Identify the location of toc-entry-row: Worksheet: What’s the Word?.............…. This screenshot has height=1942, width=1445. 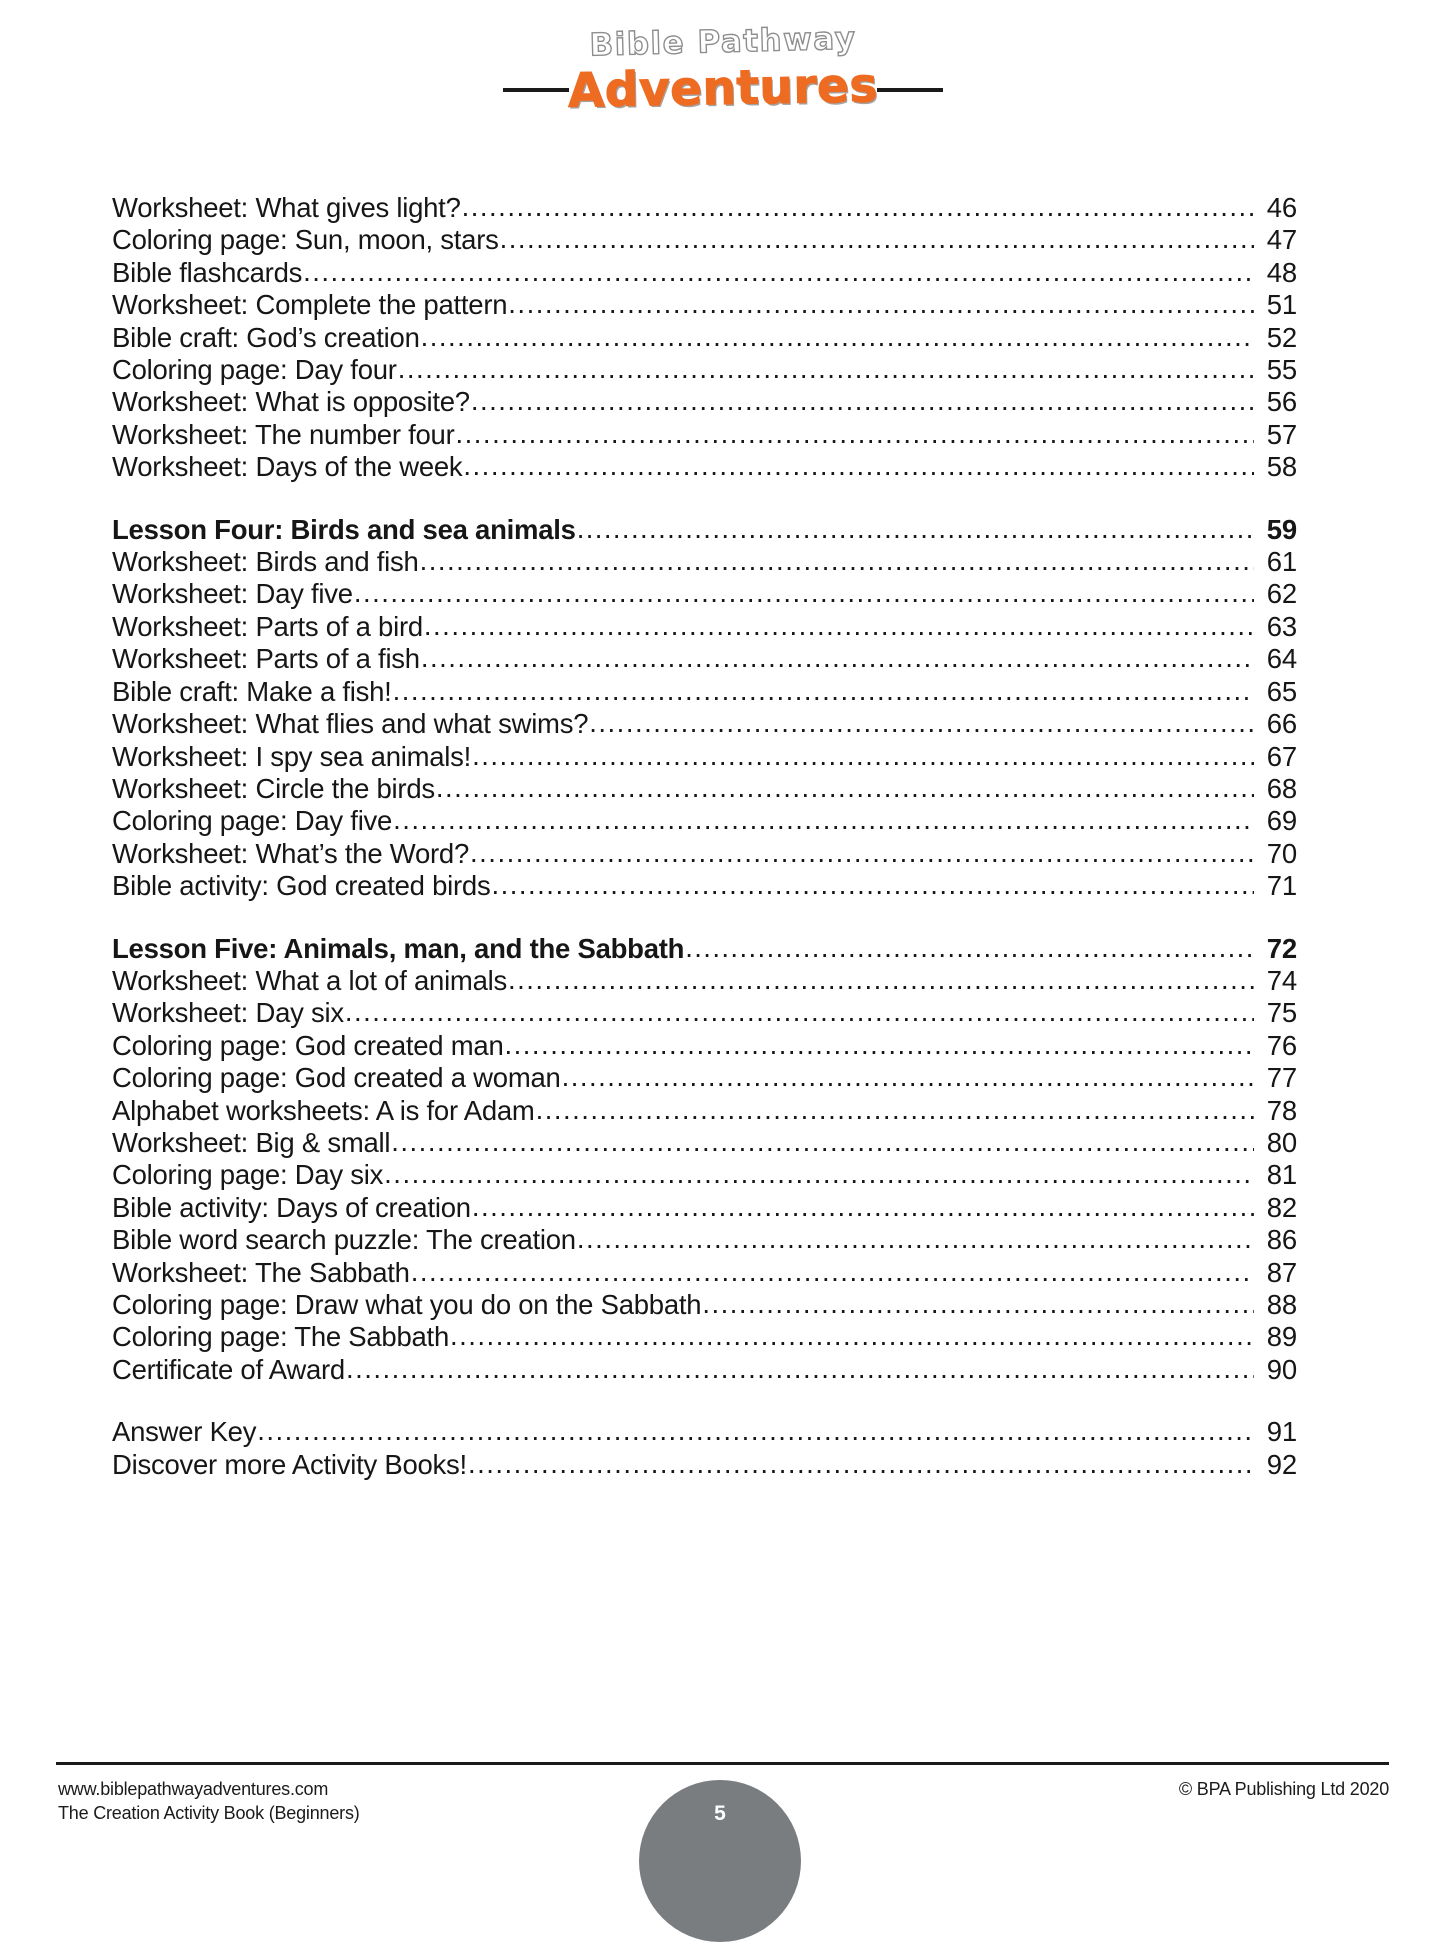
(704, 853).